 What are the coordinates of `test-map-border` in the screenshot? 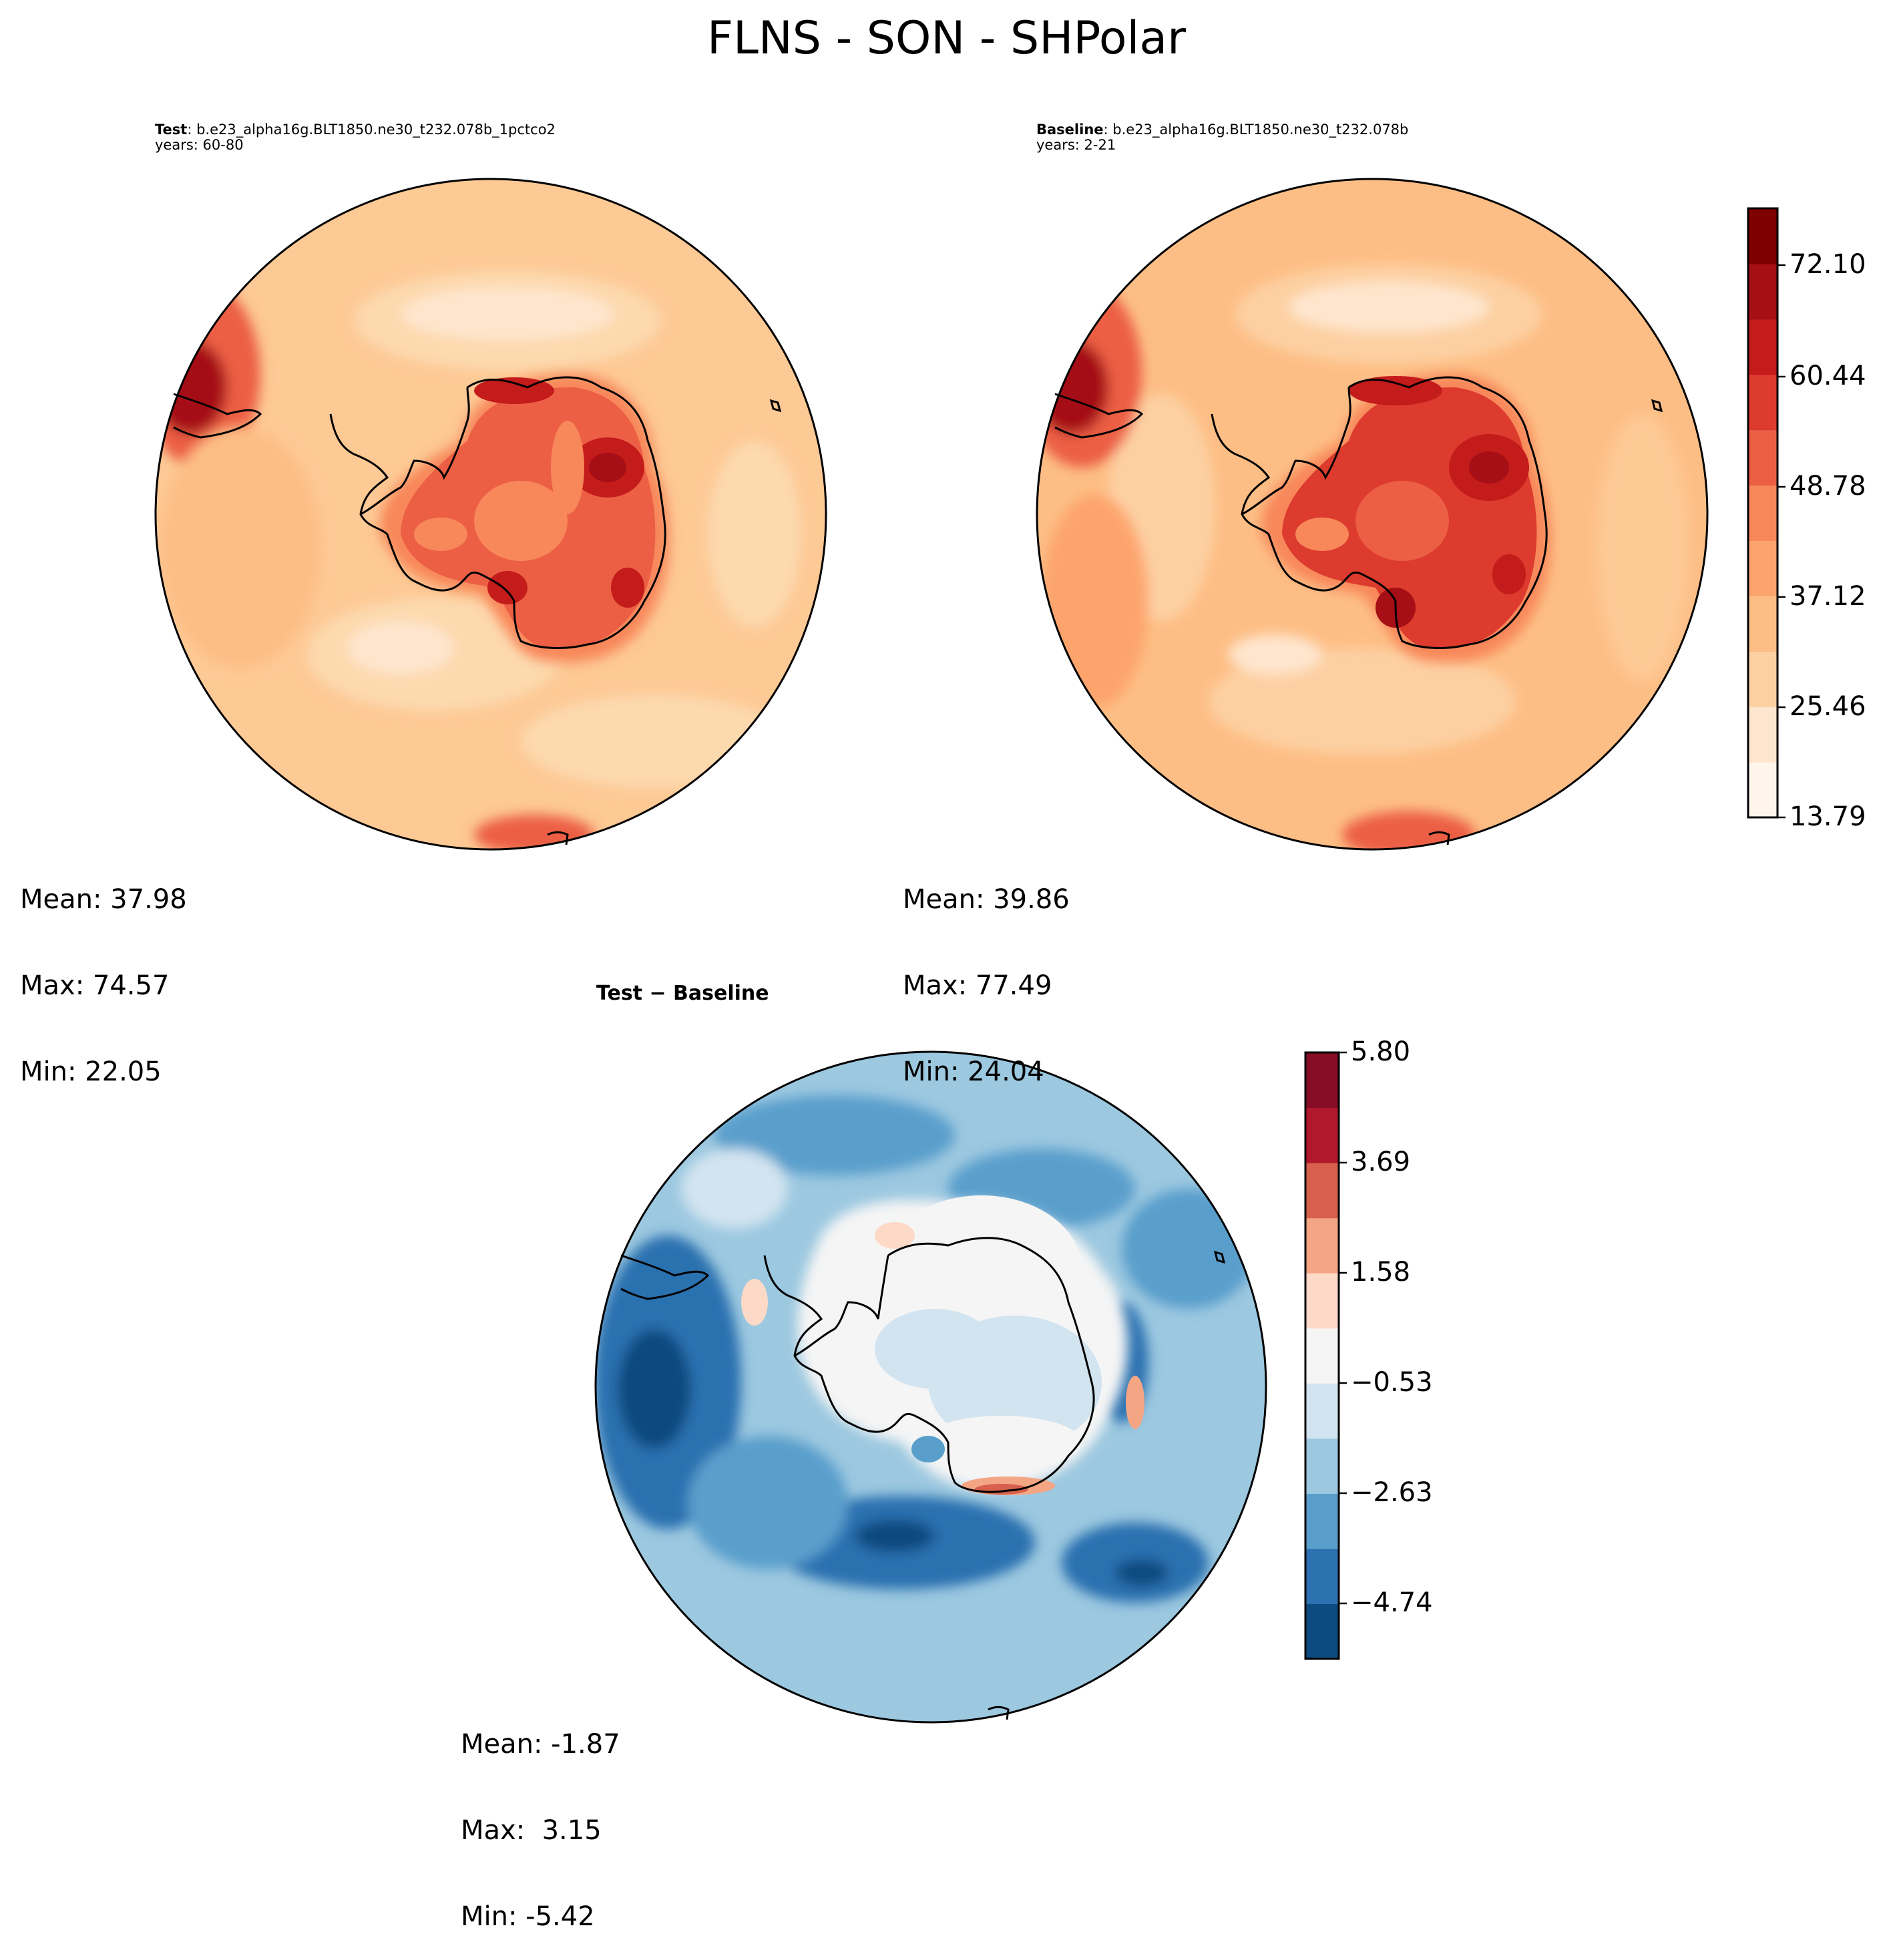 It's located at (491, 514).